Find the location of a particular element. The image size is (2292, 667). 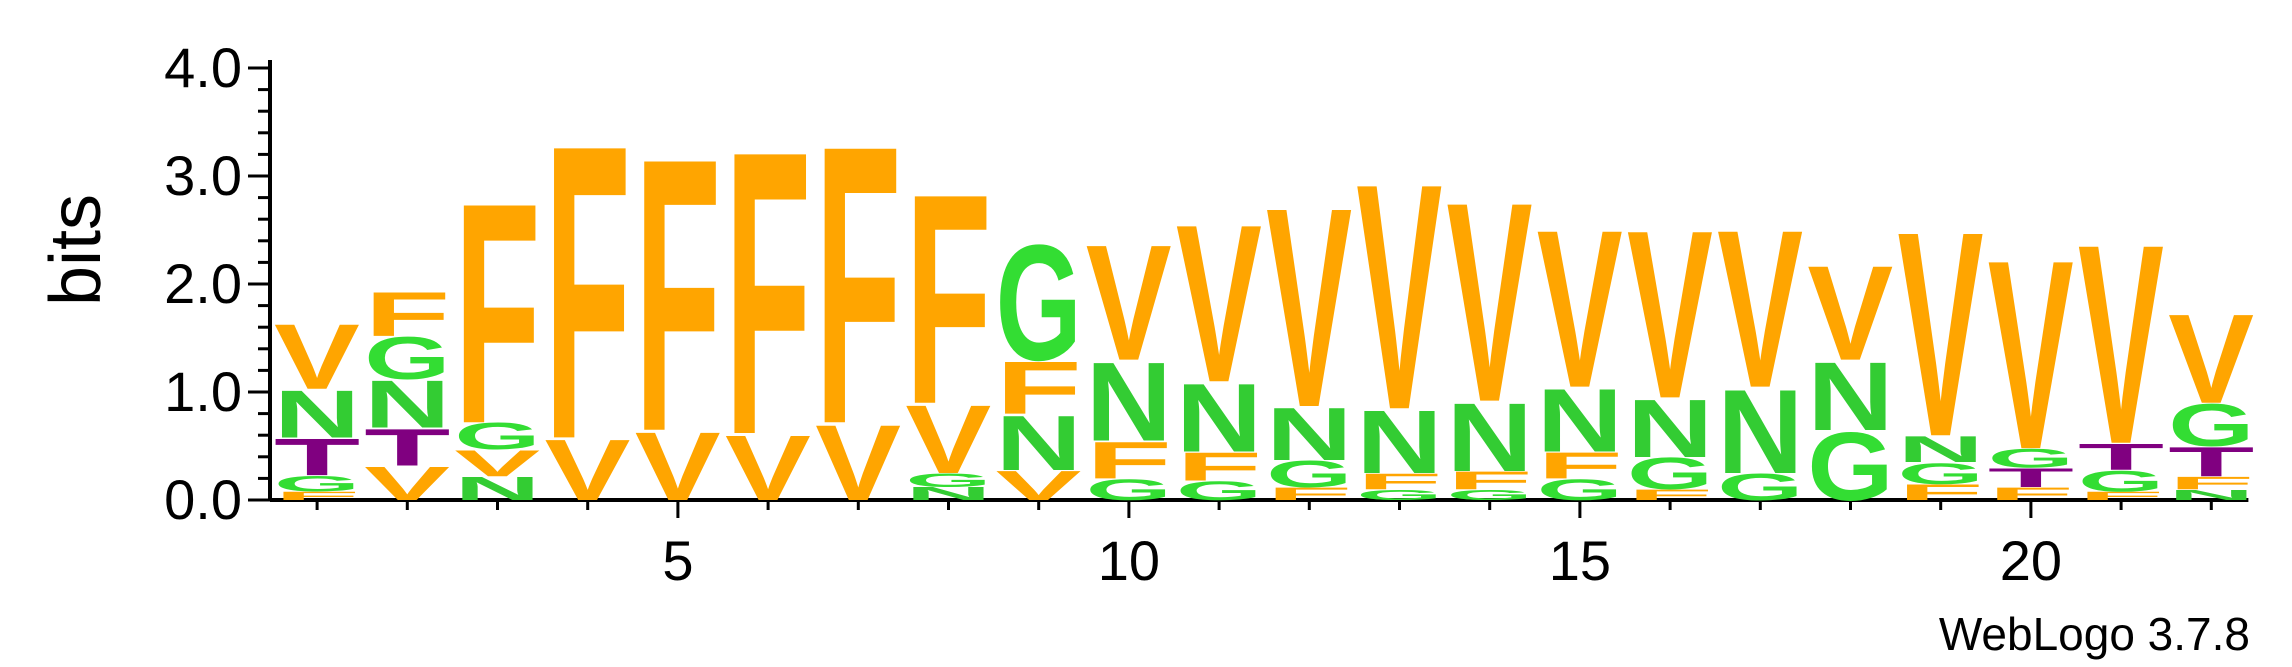

y-tick-label: 4.0 is located at coordinates (203, 67).